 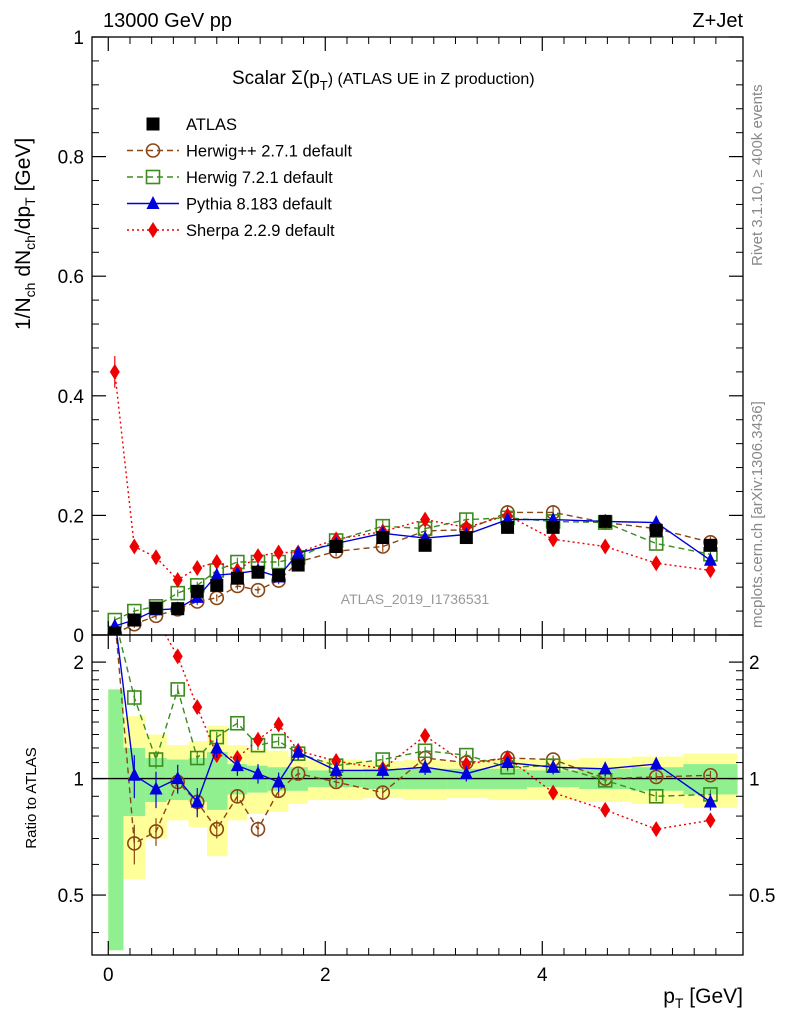 What do you see at coordinates (78, 780) in the screenshot?
I see `ratio-ytick-label: 1` at bounding box center [78, 780].